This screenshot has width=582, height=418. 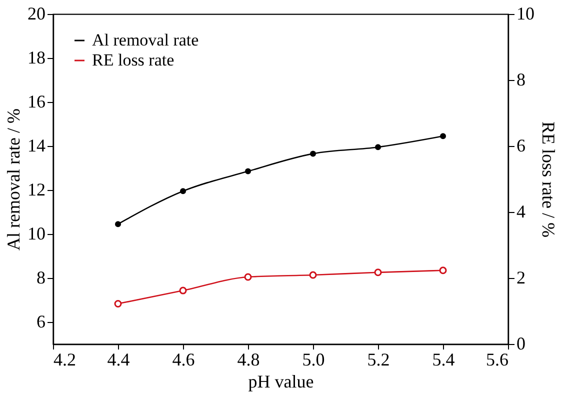 I want to click on y-tick-label: 16, so click(x=37, y=102).